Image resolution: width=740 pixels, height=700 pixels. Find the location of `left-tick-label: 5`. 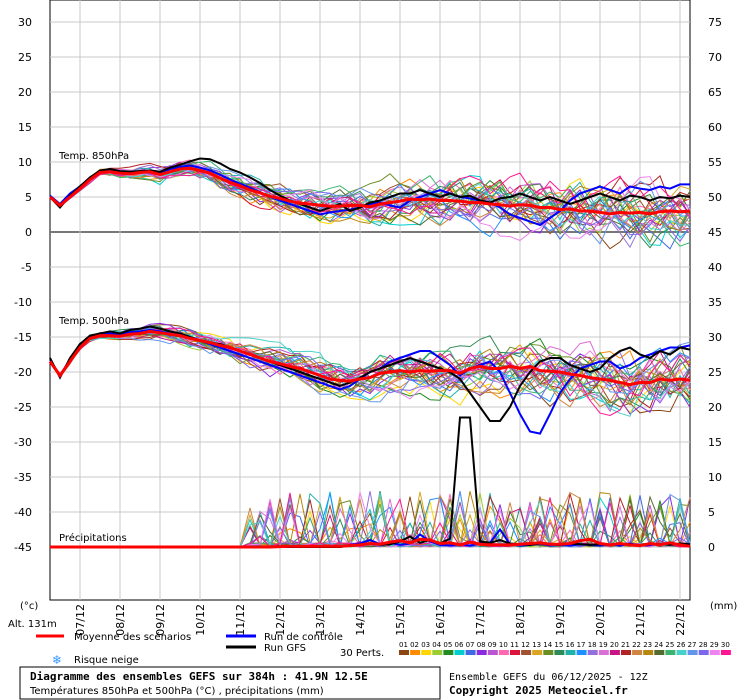

left-tick-label: 5 is located at coordinates (28, 197).